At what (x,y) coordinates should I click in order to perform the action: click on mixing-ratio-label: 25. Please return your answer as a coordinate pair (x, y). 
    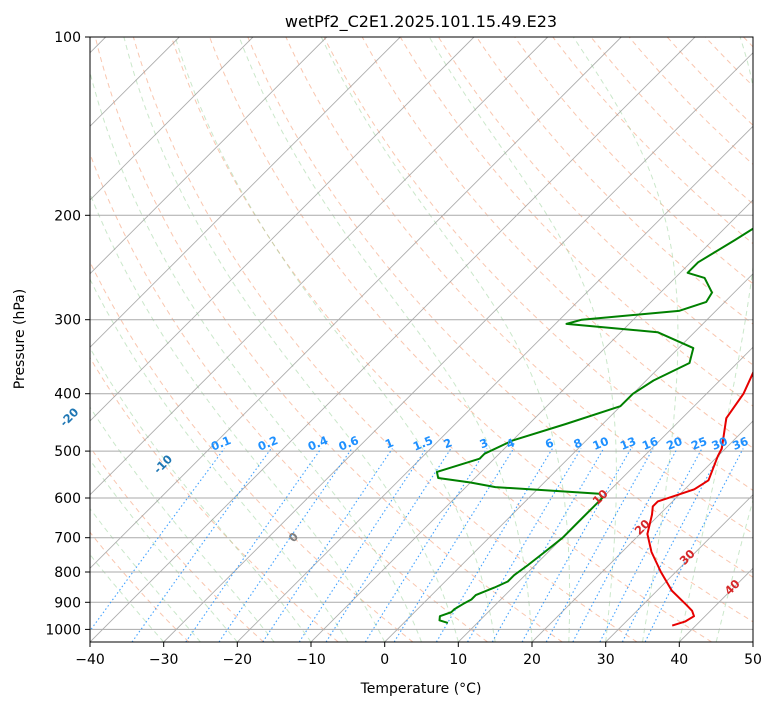
    Looking at the image, I should click on (699, 443).